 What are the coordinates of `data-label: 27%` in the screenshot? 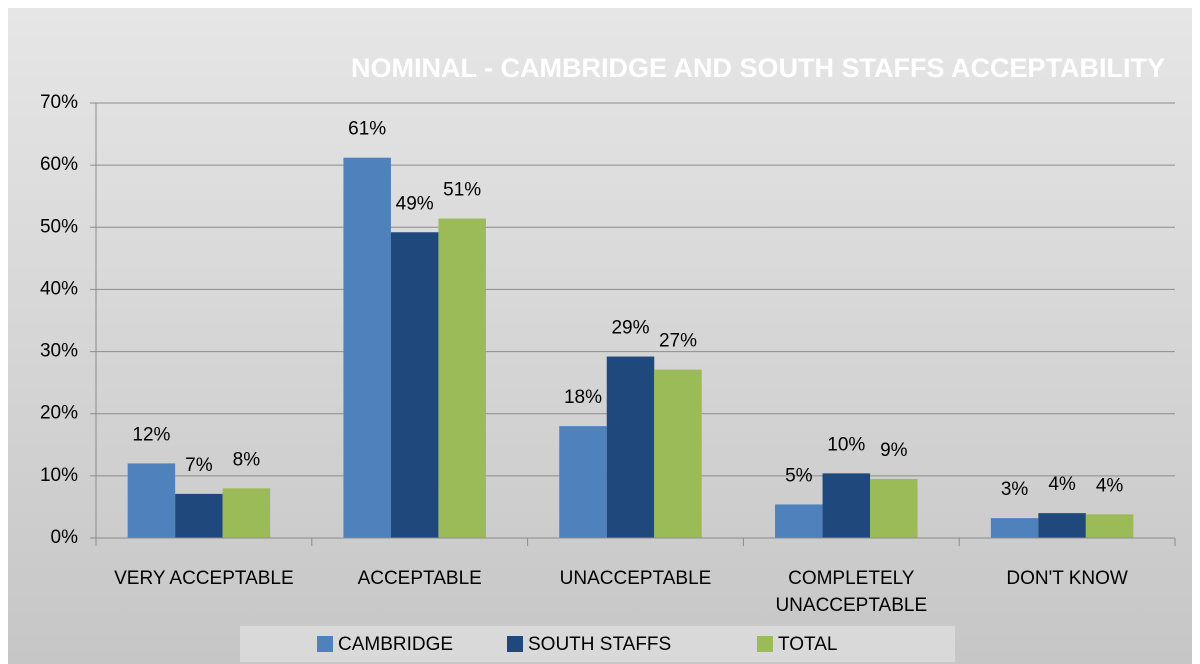 It's located at (678, 341).